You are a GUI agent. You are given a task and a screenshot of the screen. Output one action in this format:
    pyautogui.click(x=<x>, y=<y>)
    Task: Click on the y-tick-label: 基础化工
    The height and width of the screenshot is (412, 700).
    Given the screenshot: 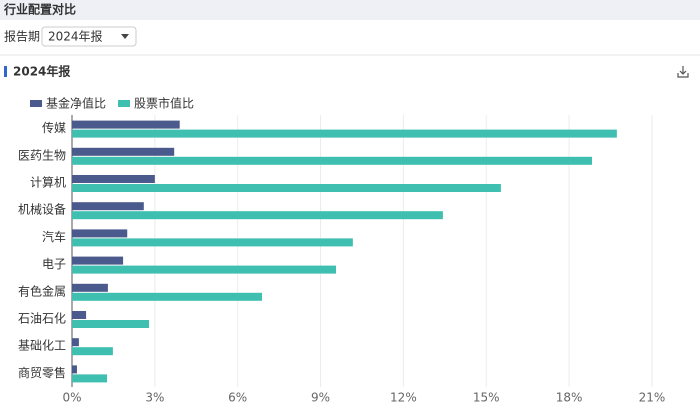 What is the action you would take?
    pyautogui.click(x=42, y=346)
    